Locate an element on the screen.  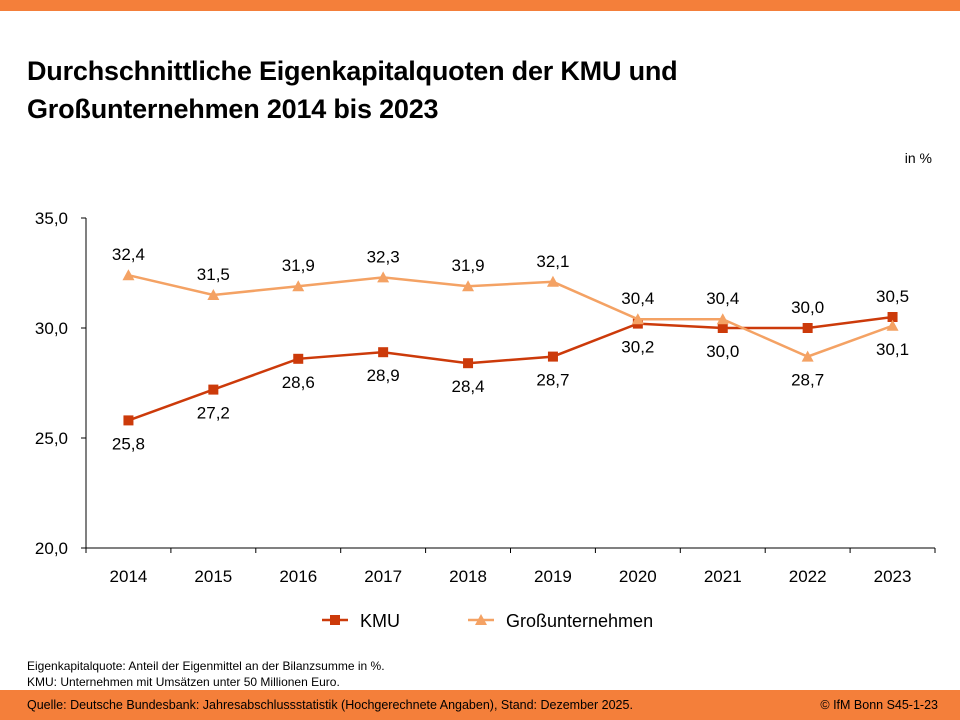
x-tick-label: 2019 is located at coordinates (553, 576).